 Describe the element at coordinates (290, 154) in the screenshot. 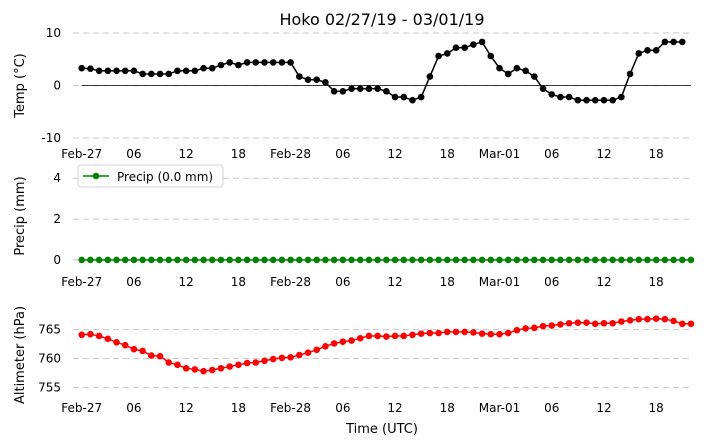

I see `x-tick-label: Feb-28` at that location.